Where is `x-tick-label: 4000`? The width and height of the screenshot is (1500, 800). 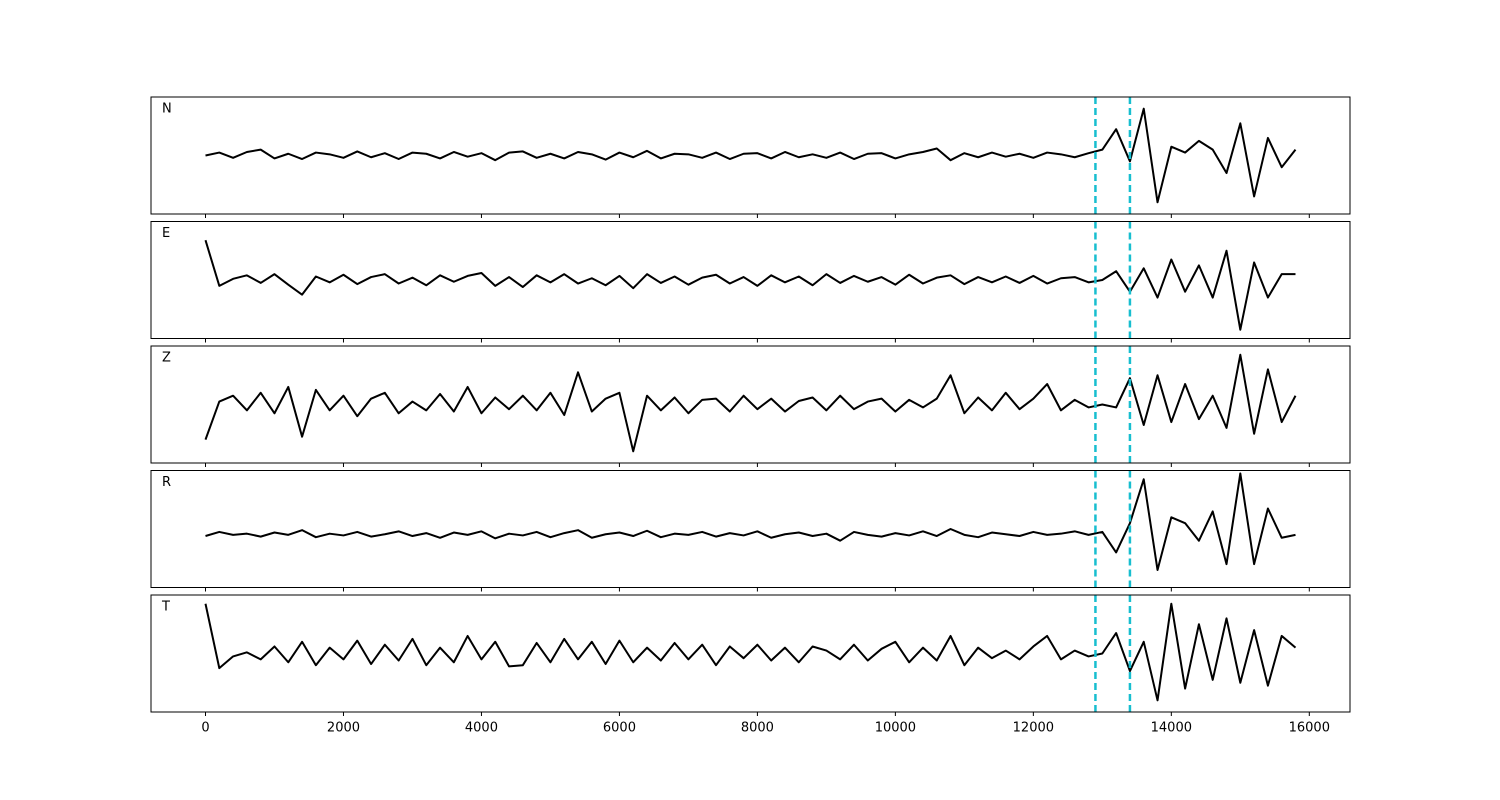 x-tick-label: 4000 is located at coordinates (481, 728).